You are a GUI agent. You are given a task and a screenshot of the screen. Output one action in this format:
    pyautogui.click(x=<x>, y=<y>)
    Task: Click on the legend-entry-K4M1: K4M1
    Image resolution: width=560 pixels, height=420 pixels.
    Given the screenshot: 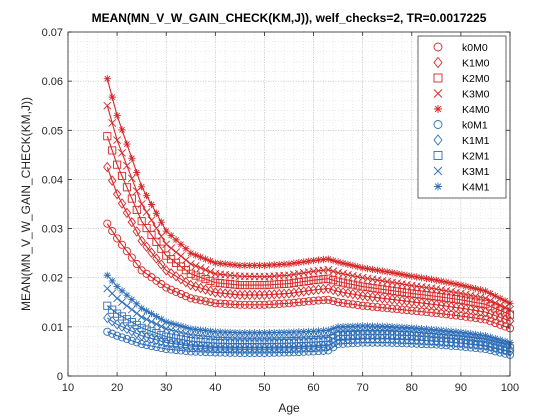 What is the action you would take?
    pyautogui.click(x=462, y=188)
    